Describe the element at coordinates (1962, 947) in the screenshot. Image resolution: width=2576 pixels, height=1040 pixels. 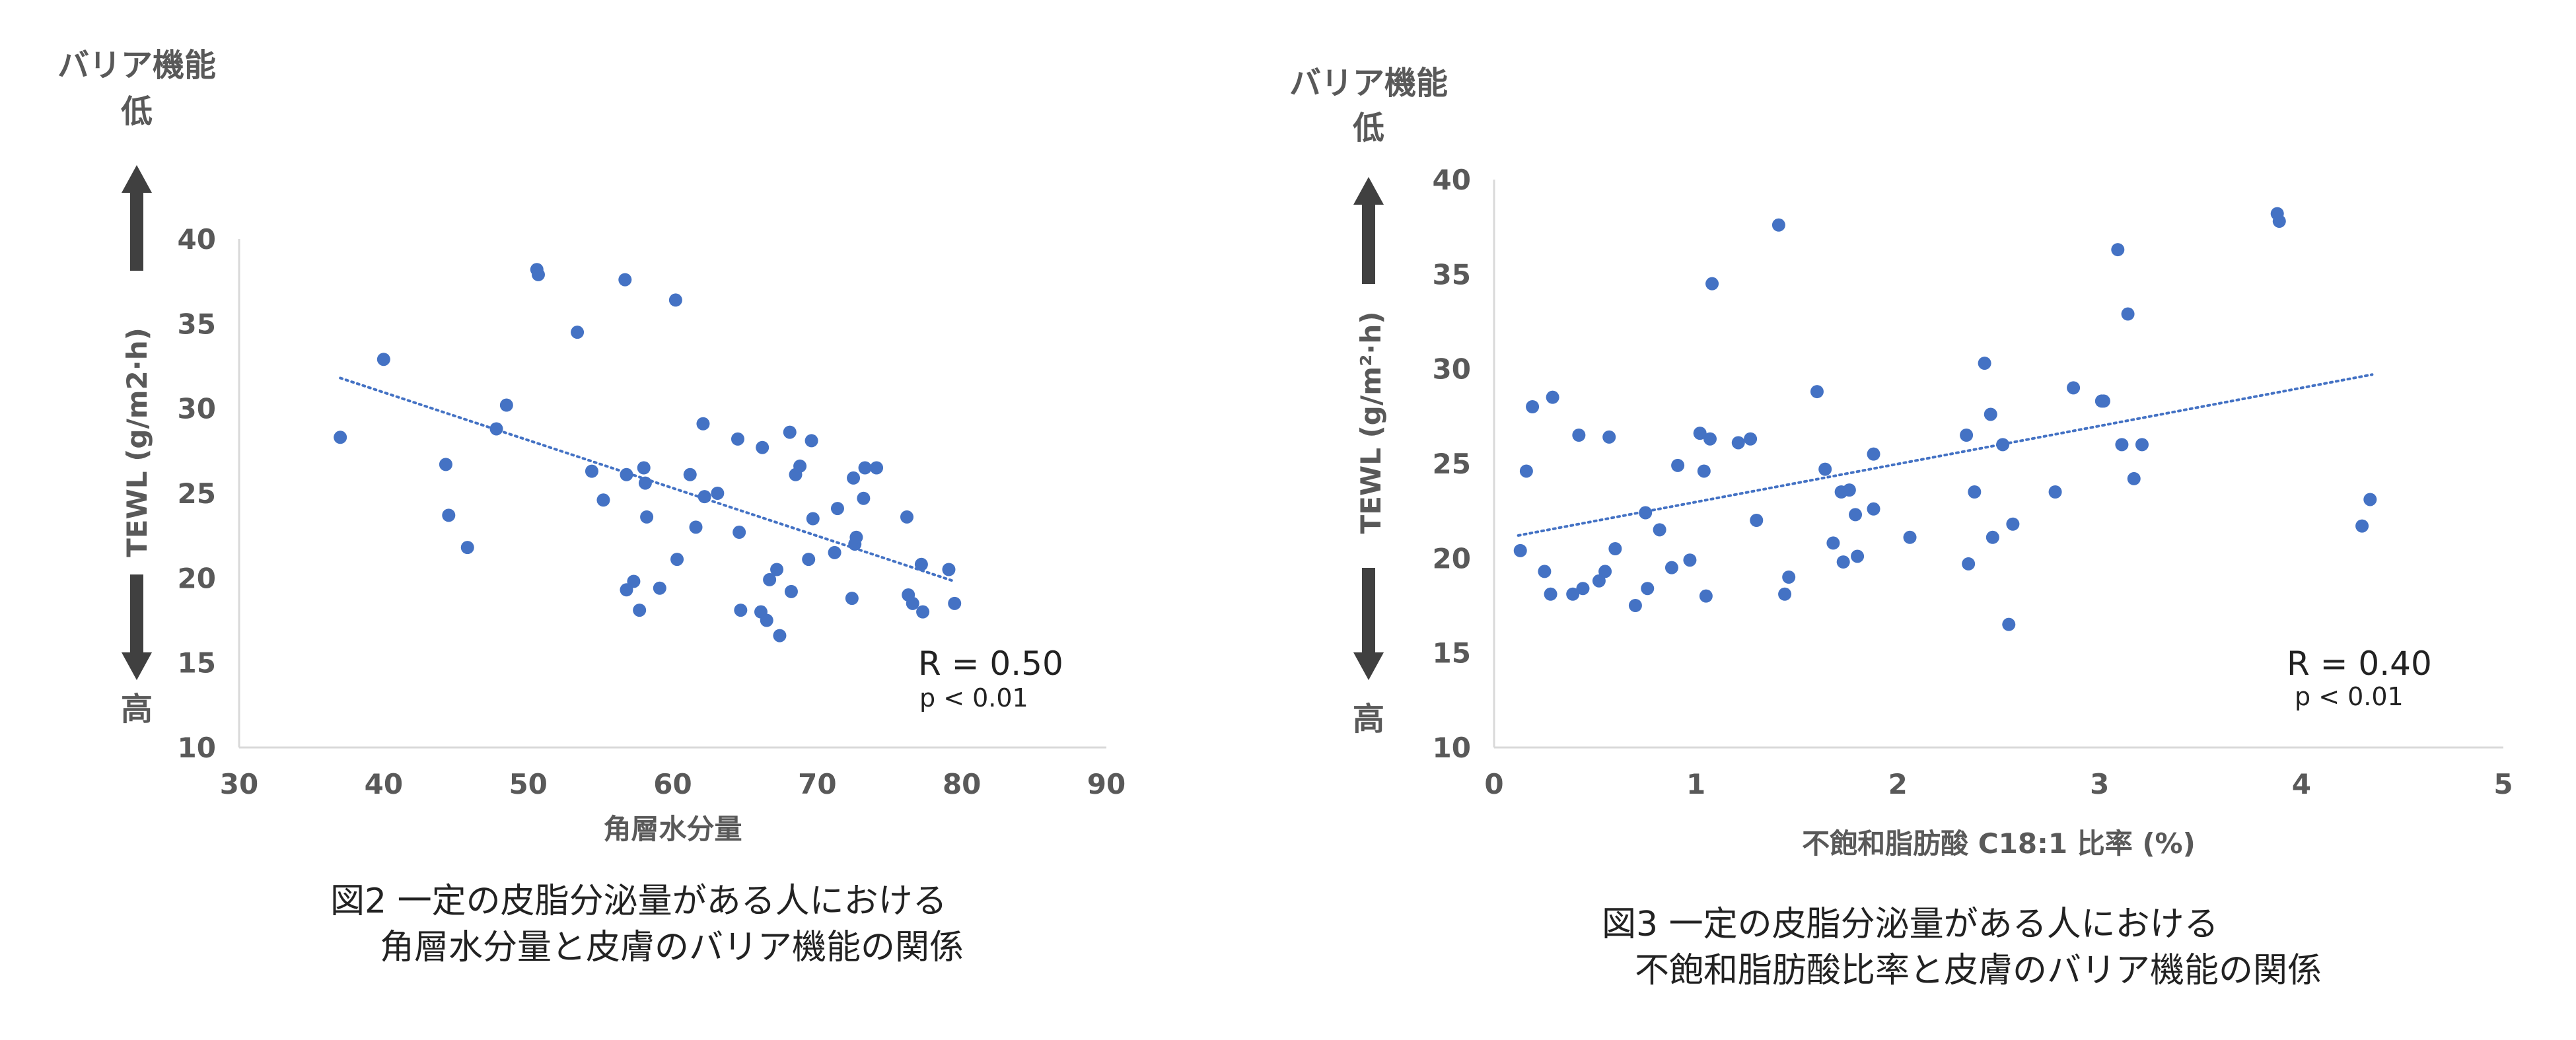
I see `figure-3-caption: 図3 一定の皮脂分泌量がある人における 不飽和脂肪酸比率と皮膚のバリア機能の関係` at that location.